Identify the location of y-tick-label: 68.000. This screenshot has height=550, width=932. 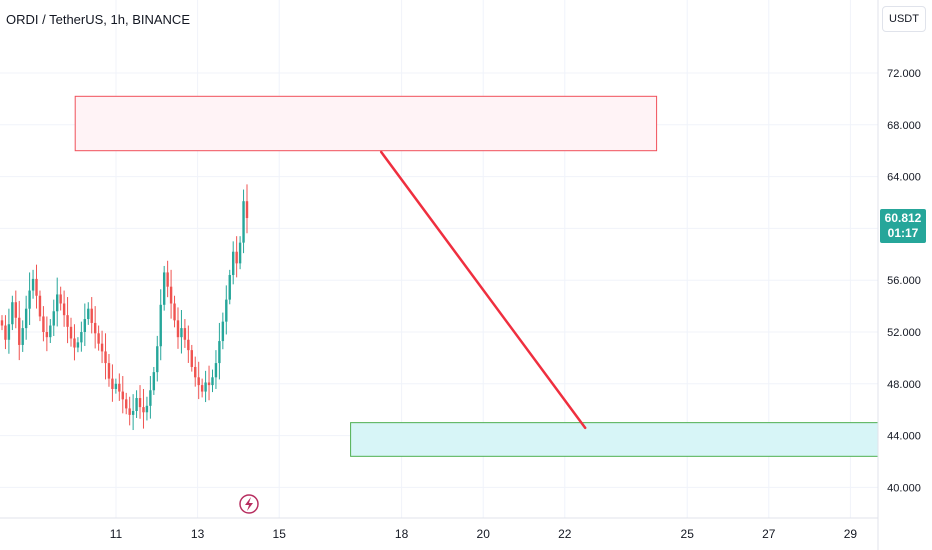
(904, 126).